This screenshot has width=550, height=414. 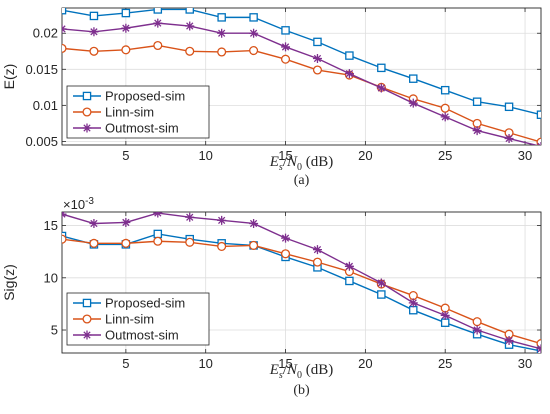 What do you see at coordinates (45, 33) in the screenshot?
I see `y-tick-label: 0.02` at bounding box center [45, 33].